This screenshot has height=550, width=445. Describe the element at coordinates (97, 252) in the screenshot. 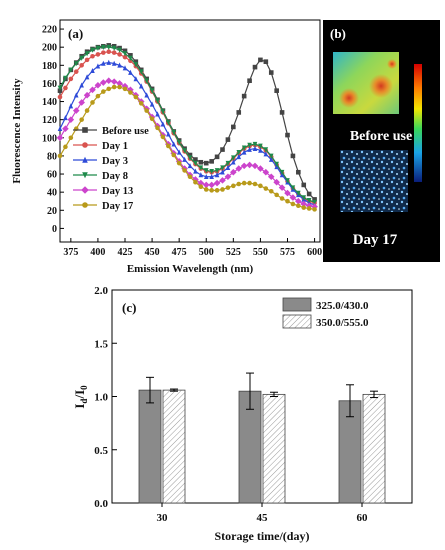

I see `x-tick-label: 400` at that location.